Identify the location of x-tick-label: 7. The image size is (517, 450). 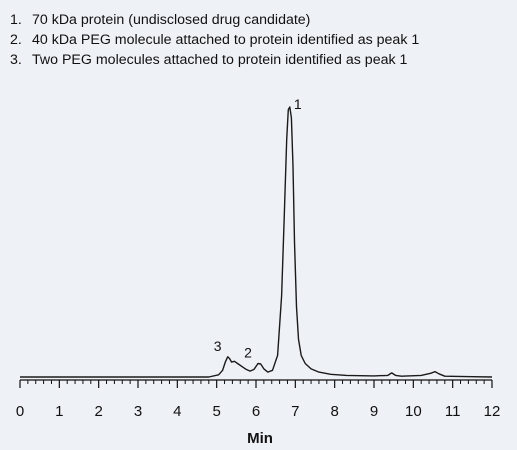
(295, 411).